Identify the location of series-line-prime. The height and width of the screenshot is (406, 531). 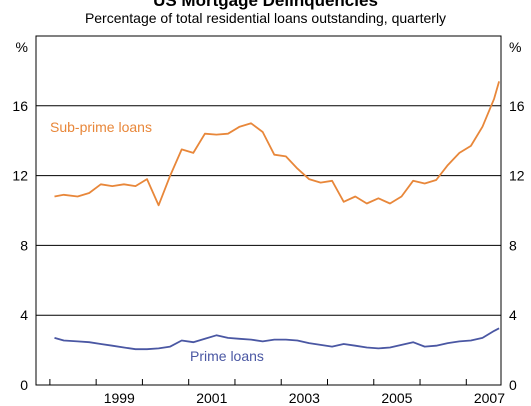
(277, 339).